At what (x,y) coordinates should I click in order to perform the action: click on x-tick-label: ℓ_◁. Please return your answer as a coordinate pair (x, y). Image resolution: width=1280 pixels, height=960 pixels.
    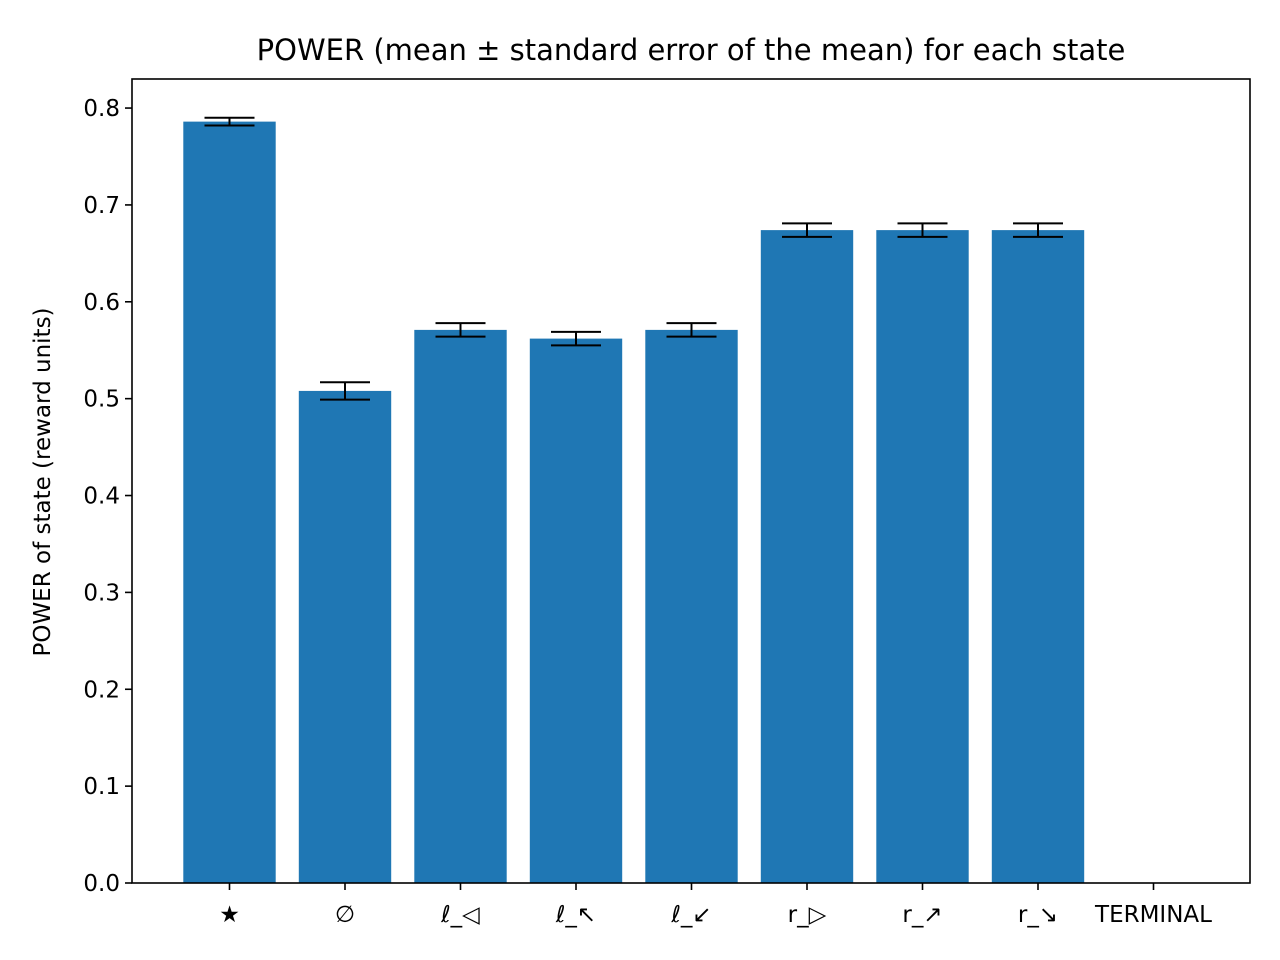
    Looking at the image, I should click on (460, 915).